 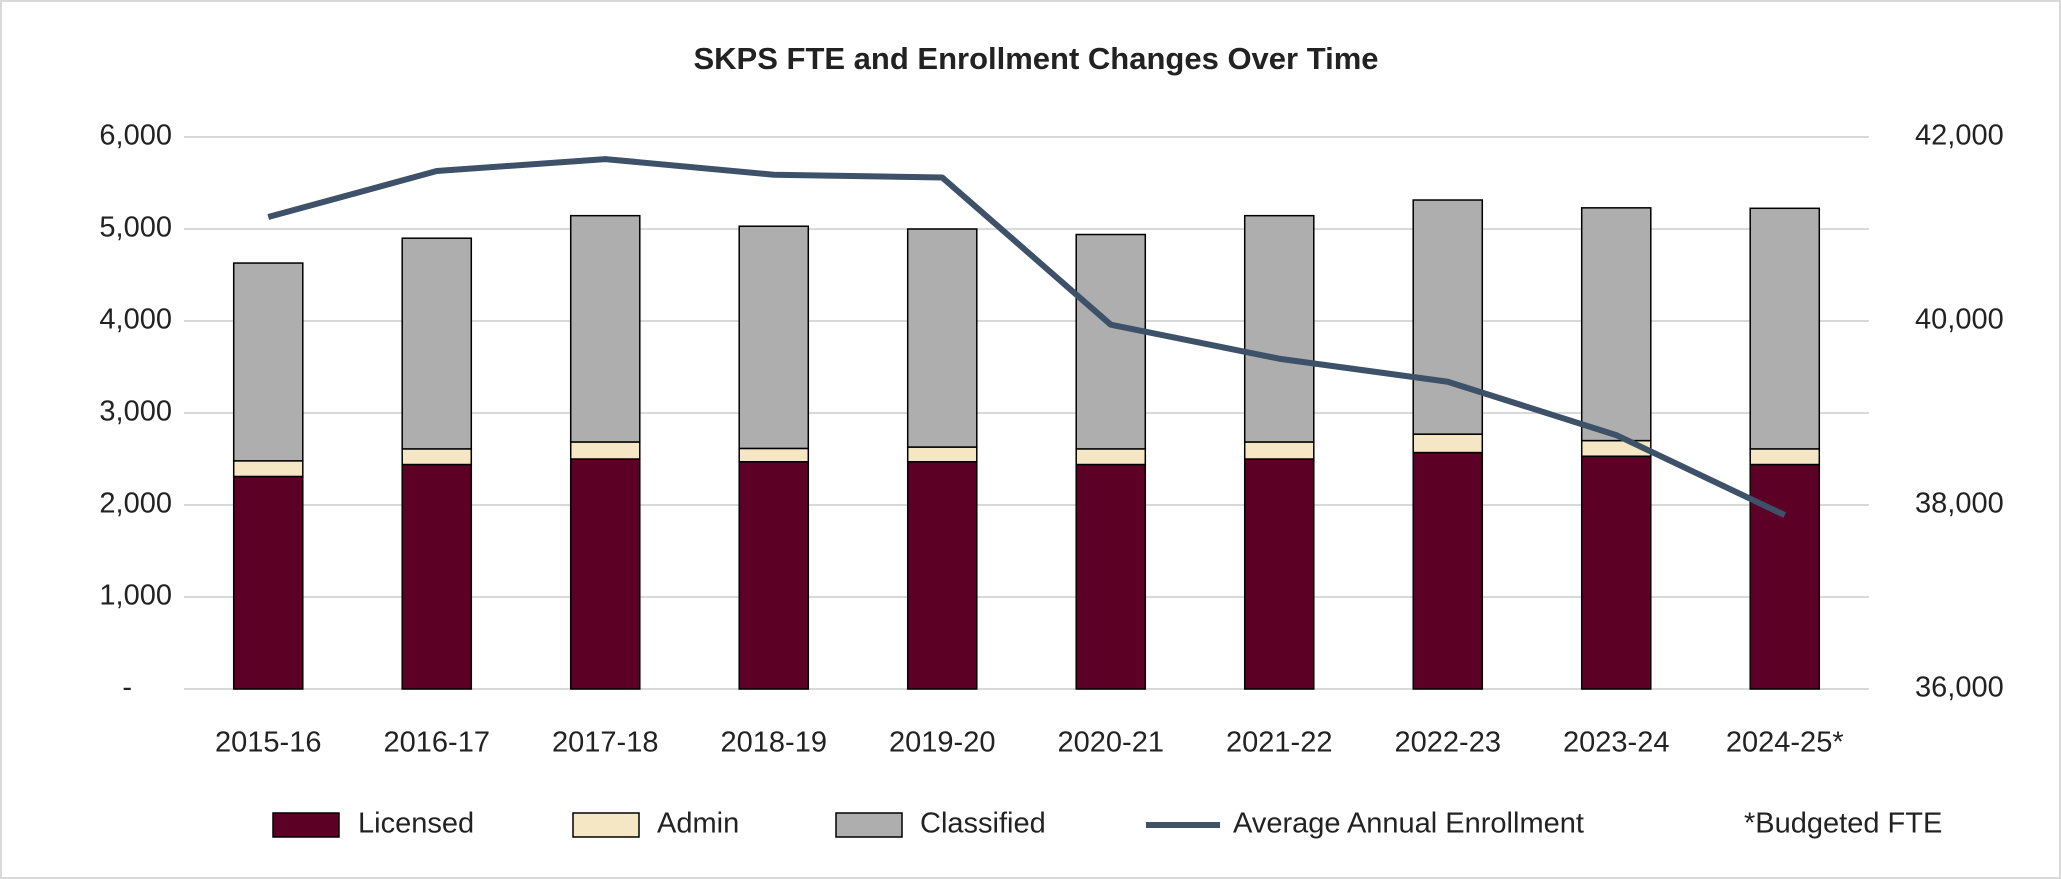 What do you see at coordinates (1843, 824) in the screenshot?
I see `note: *Budgeted FTE` at bounding box center [1843, 824].